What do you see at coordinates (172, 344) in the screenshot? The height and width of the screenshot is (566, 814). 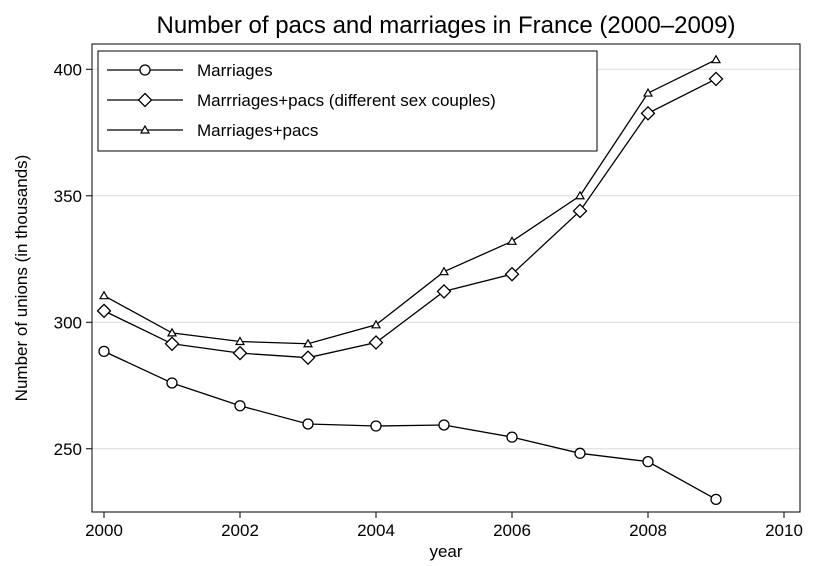 I see `point-marrriages-pacs-different-sex-couples-2001` at bounding box center [172, 344].